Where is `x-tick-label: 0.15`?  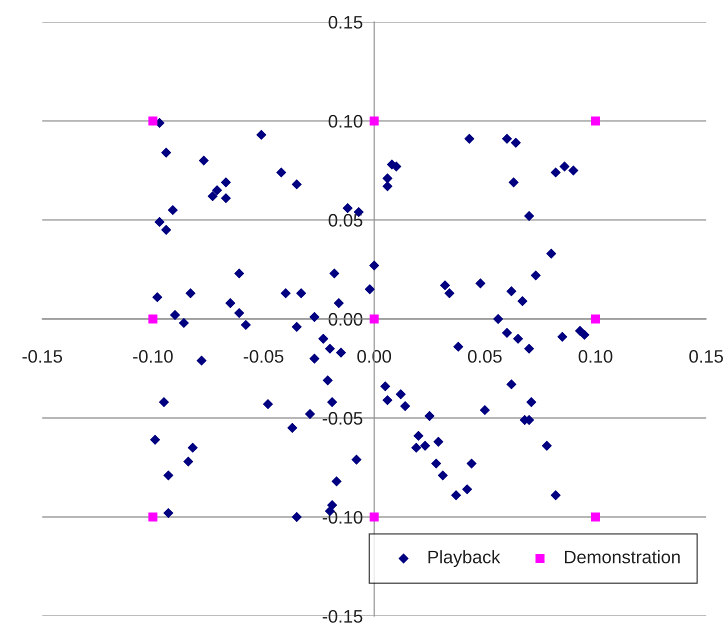 x-tick-label: 0.15 is located at coordinates (706, 356).